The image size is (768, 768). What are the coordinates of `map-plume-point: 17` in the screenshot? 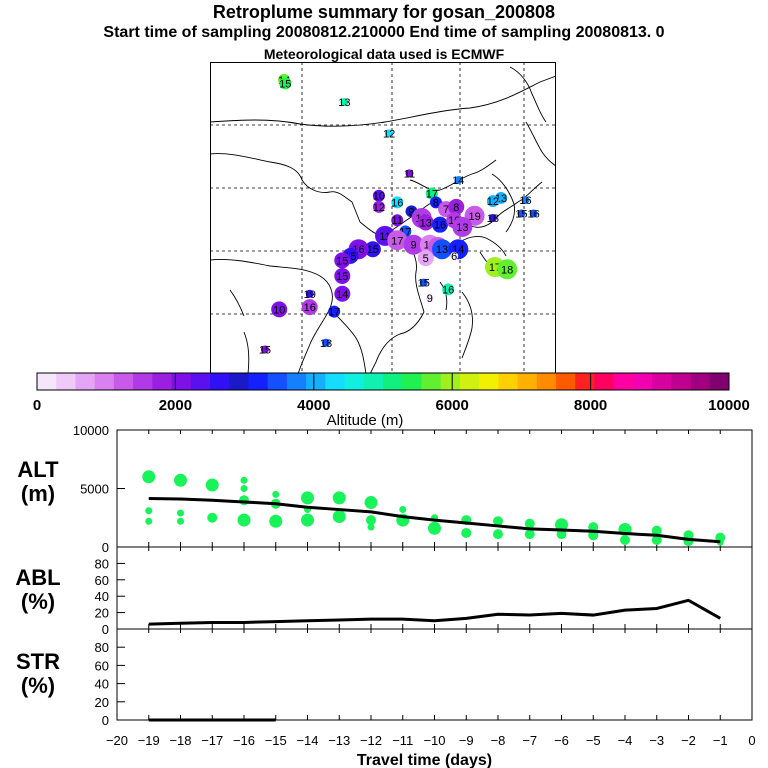 It's located at (334, 312).